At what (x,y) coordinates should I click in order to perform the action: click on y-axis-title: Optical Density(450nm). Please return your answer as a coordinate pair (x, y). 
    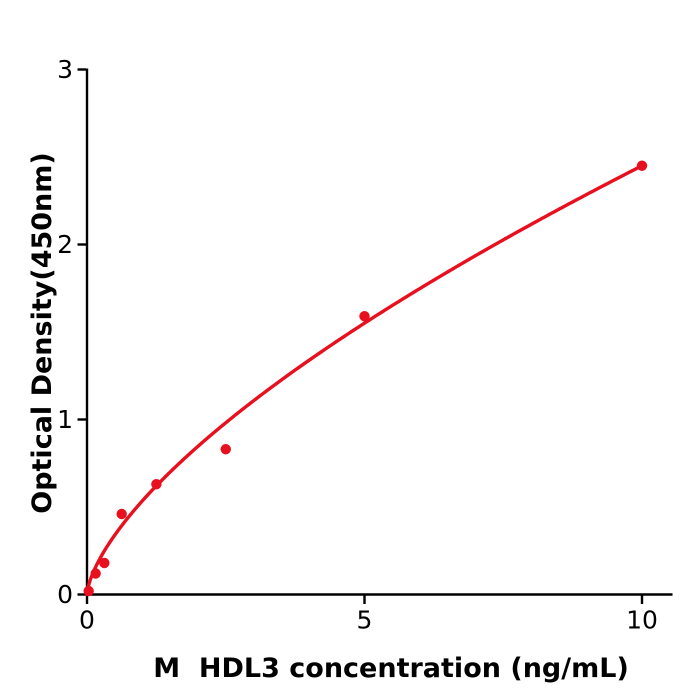
    Looking at the image, I should click on (42, 333).